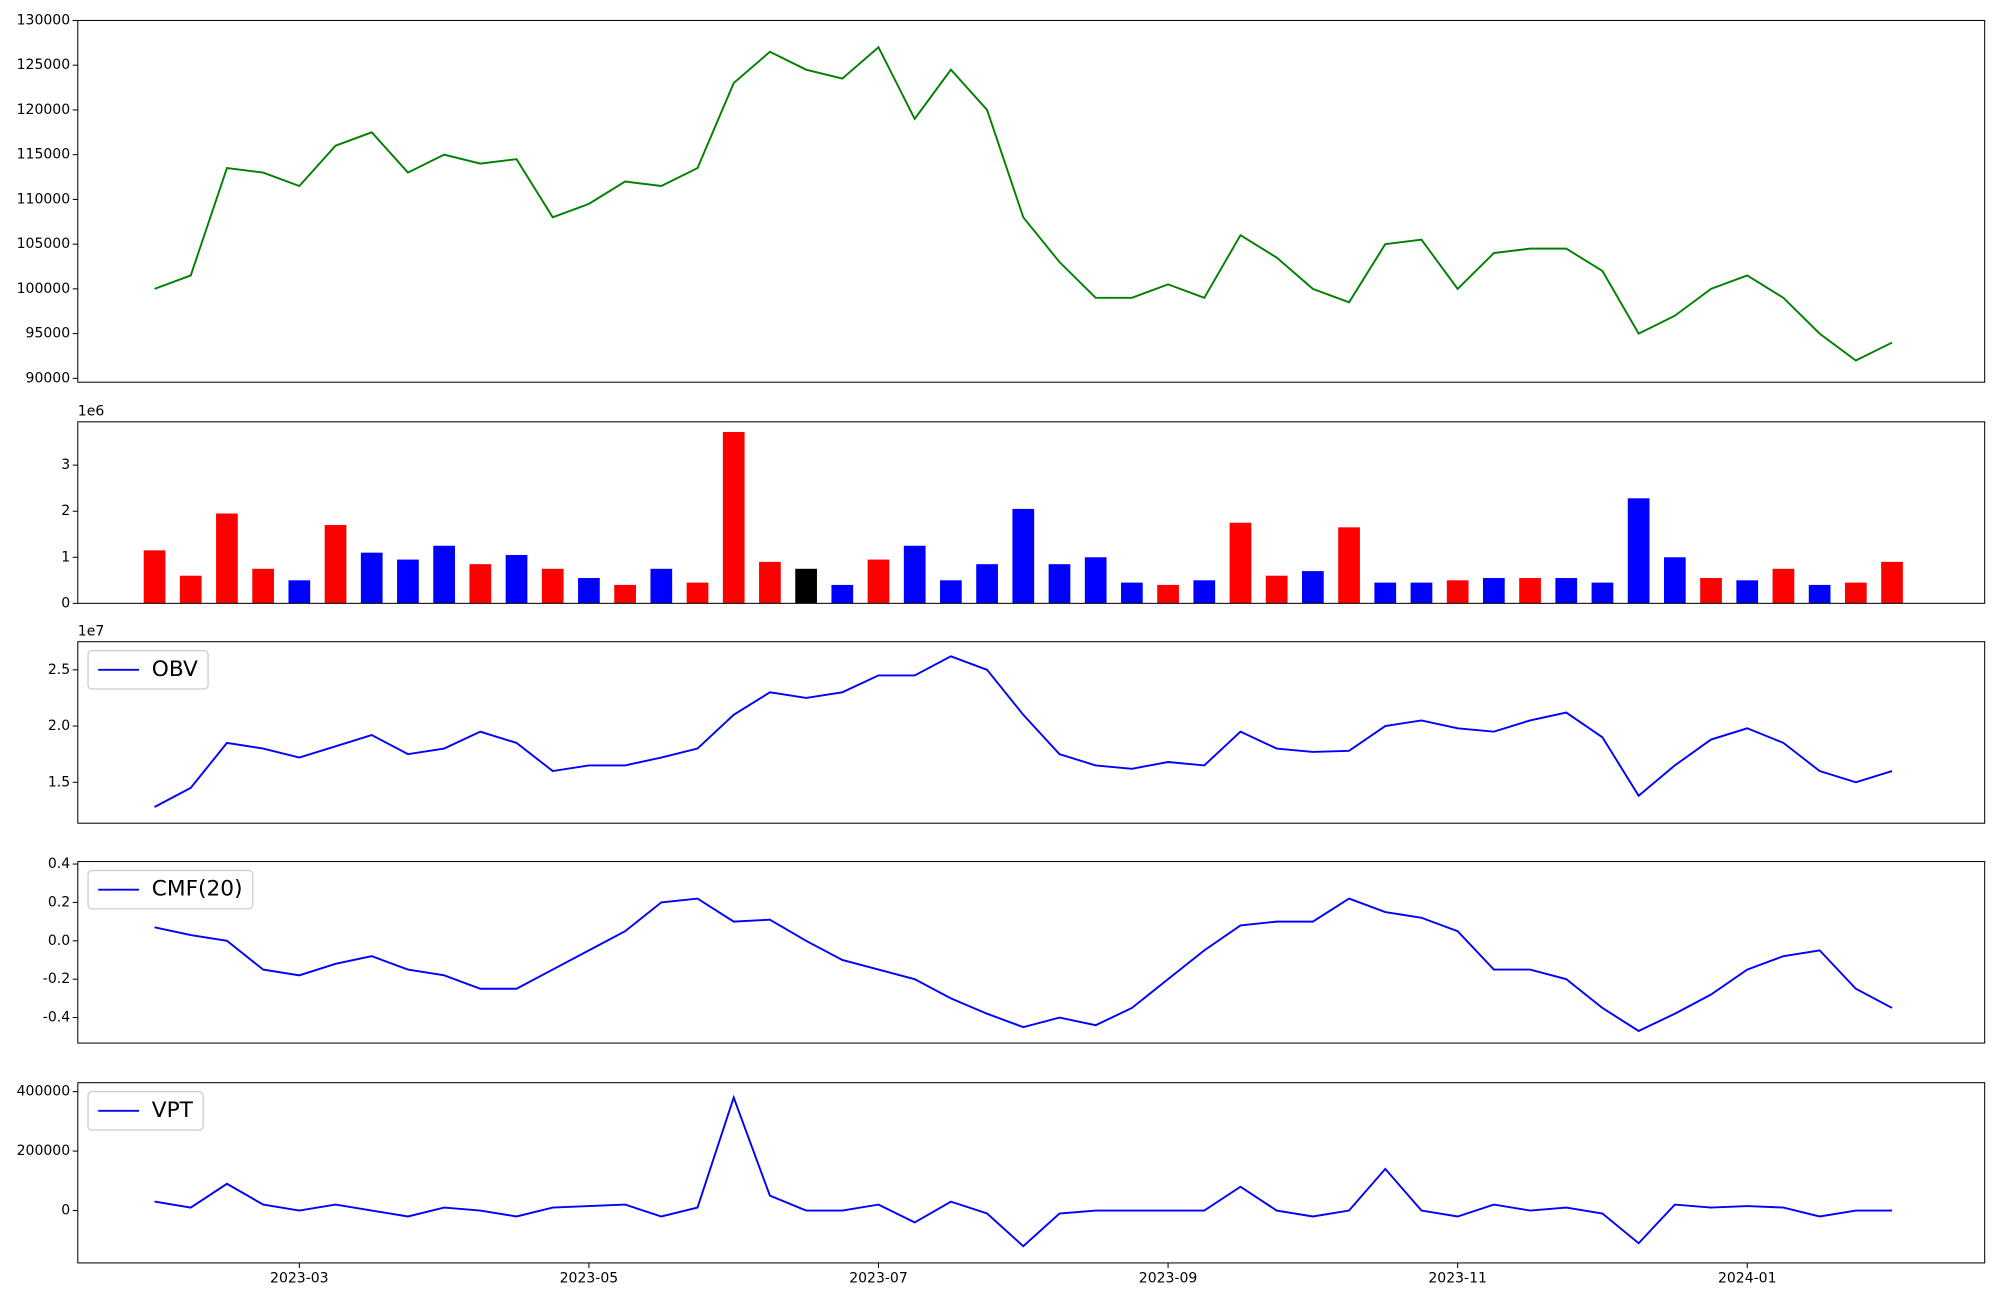 Image resolution: width=2000 pixels, height=1300 pixels. What do you see at coordinates (44, 1151) in the screenshot?
I see `y-tick-label: 200000` at bounding box center [44, 1151].